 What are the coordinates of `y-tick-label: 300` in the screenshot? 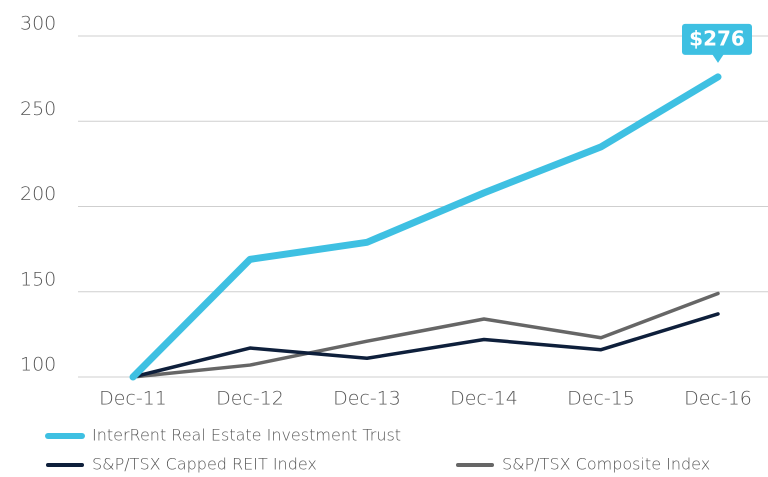 It's located at (38, 24).